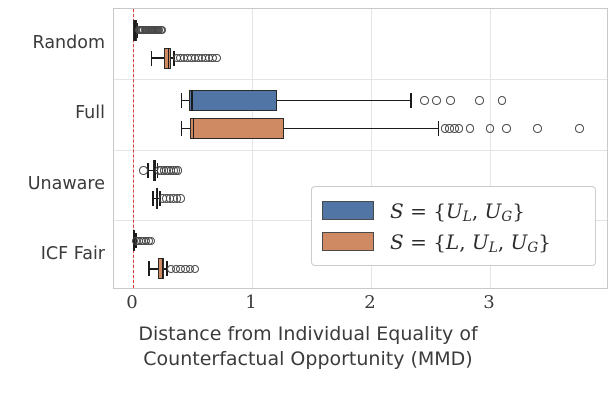 The width and height of the screenshot is (616, 401). I want to click on median-Unaware, so click(157, 199).